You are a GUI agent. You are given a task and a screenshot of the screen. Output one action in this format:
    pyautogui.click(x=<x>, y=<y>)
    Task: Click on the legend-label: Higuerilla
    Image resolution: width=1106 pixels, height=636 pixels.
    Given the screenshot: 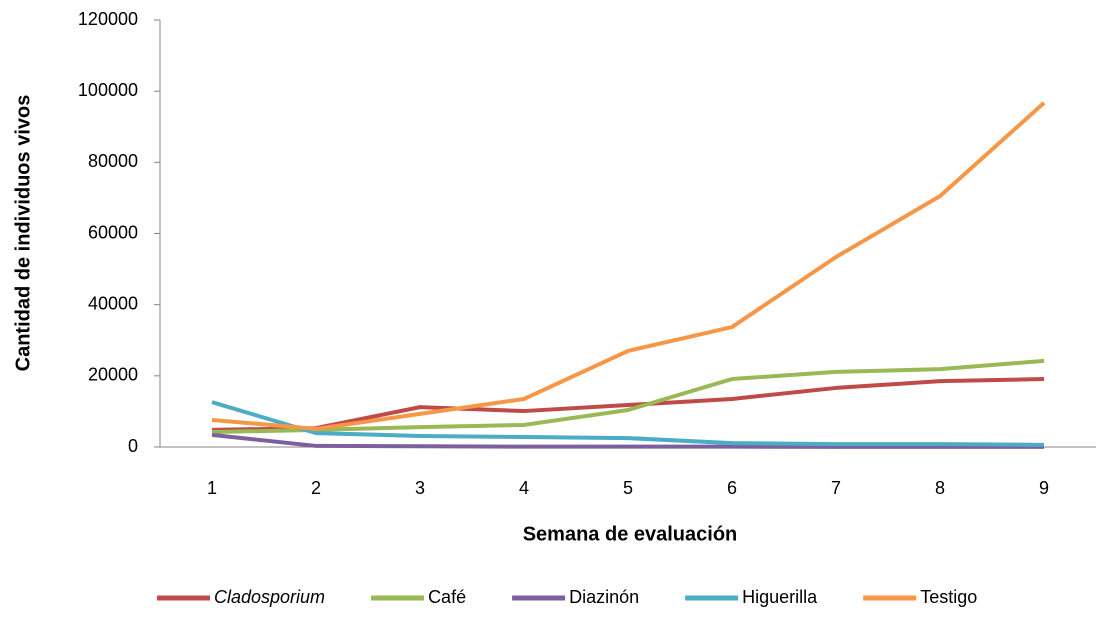 What is the action you would take?
    pyautogui.click(x=780, y=597)
    